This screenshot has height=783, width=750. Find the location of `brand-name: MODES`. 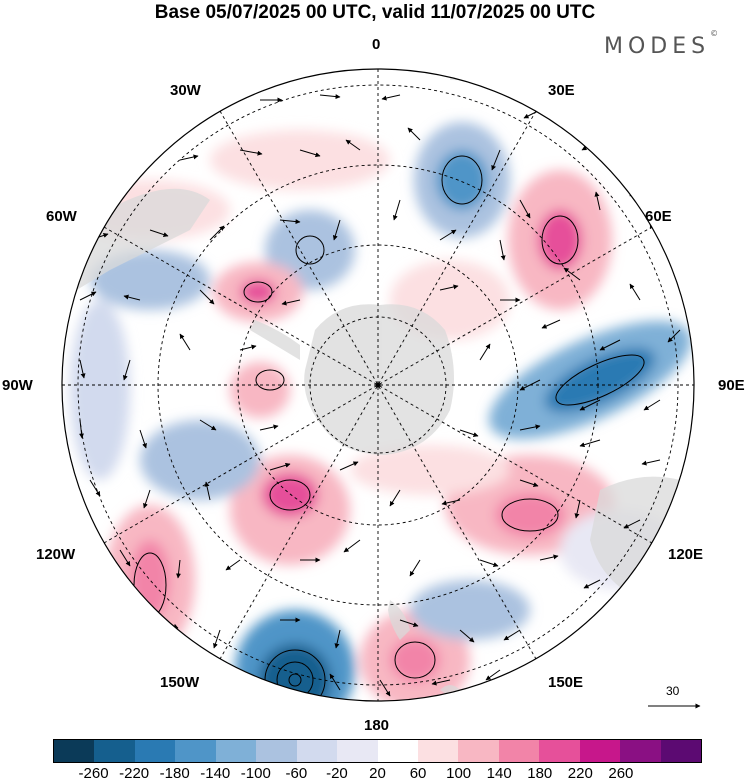

brand-name: MODES is located at coordinates (657, 46).